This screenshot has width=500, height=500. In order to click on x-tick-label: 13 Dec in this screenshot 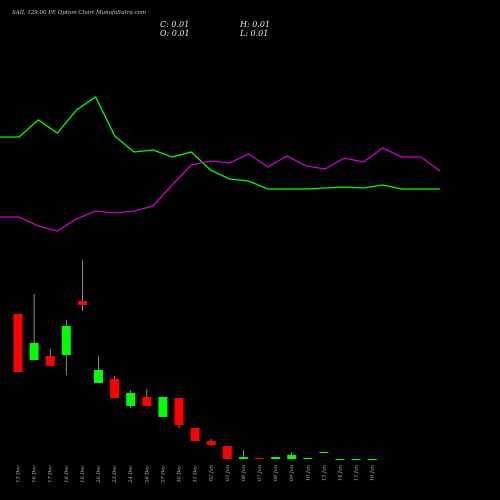, I will do `click(19, 474)`.